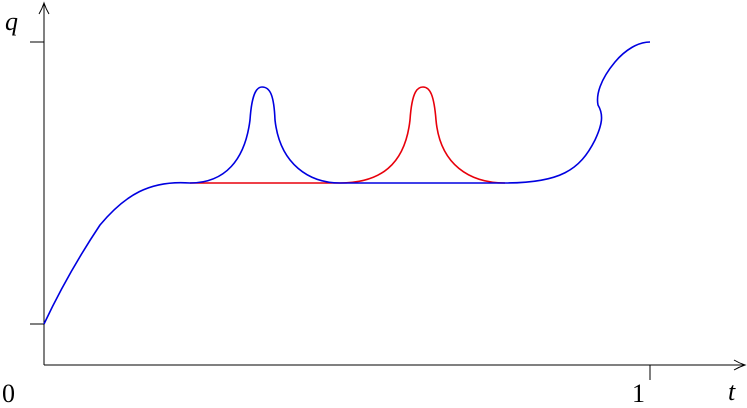  Describe the element at coordinates (11, 21) in the screenshot. I see `y-label: q` at that location.